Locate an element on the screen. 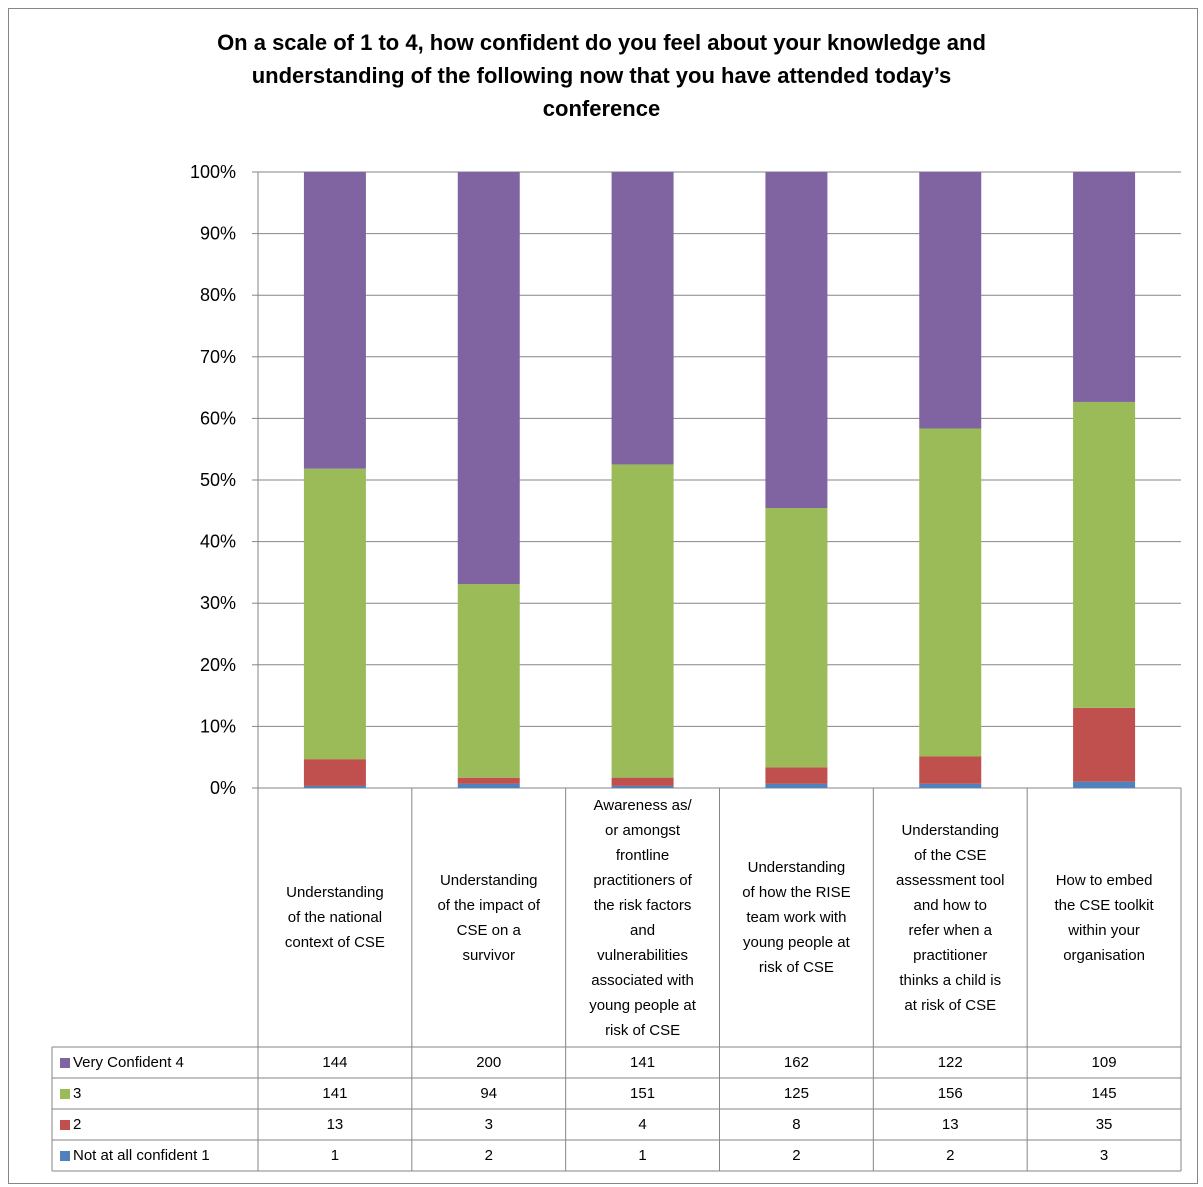 Image resolution: width=1203 pixels, height=1187 pixels. table-cell: 8 is located at coordinates (796, 1124).